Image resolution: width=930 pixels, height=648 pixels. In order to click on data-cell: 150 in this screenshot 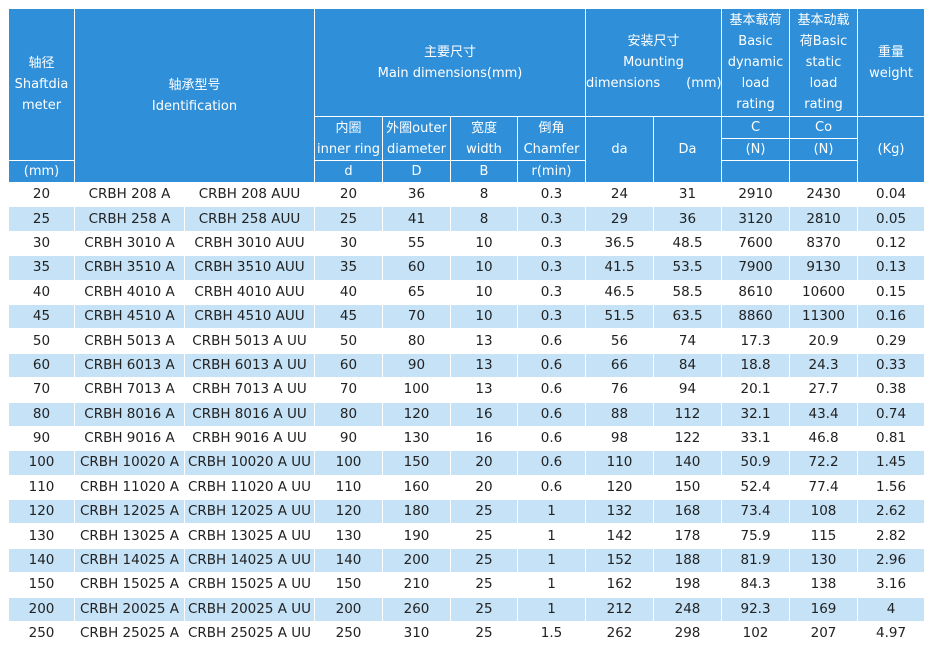, I will do `click(688, 487)`.